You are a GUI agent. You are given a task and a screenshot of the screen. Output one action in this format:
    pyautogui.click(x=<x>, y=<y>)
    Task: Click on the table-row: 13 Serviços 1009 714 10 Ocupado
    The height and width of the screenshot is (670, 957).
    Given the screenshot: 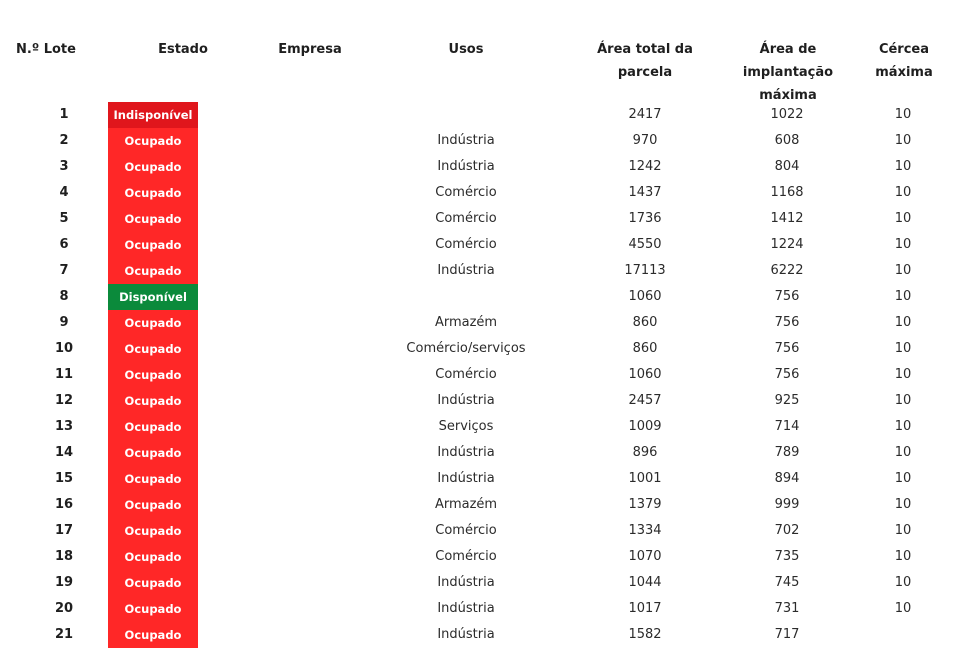 What is the action you would take?
    pyautogui.click(x=478, y=427)
    